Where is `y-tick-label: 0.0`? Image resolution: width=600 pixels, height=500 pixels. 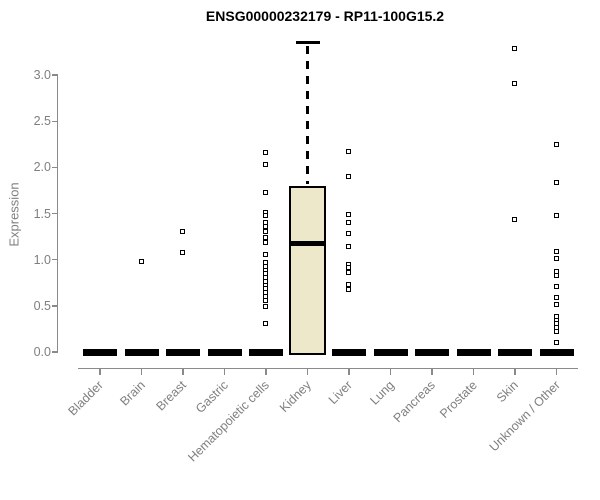
y-tick-label: 0.0 is located at coordinates (42, 352).